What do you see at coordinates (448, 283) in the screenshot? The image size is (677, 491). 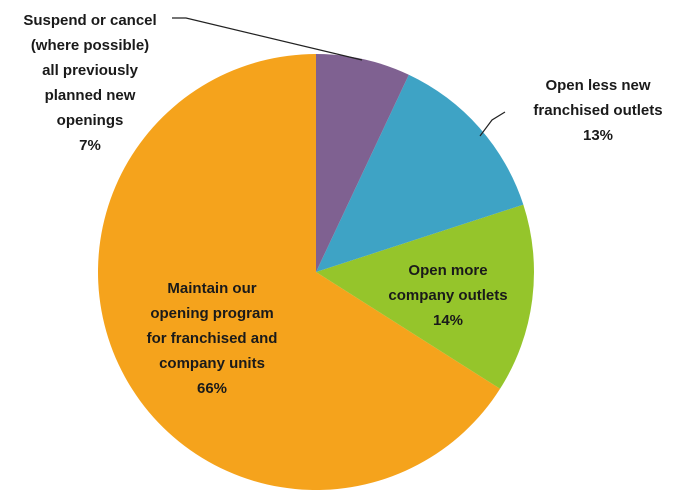 I see `slice-name: Open more company outlets` at bounding box center [448, 283].